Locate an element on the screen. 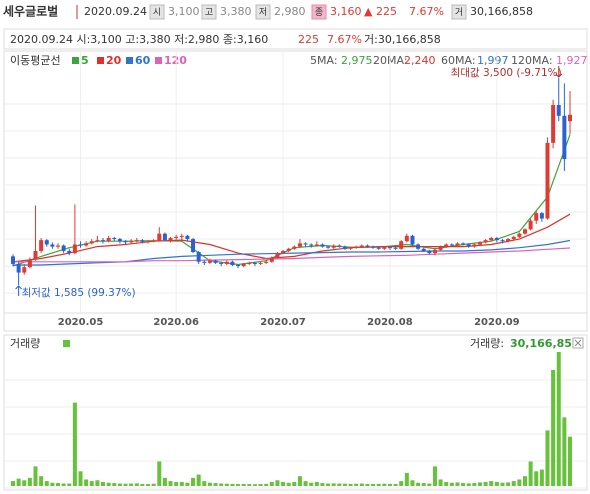 This screenshot has width=590, height=494. ma-label: 5MA: is located at coordinates (324, 60).